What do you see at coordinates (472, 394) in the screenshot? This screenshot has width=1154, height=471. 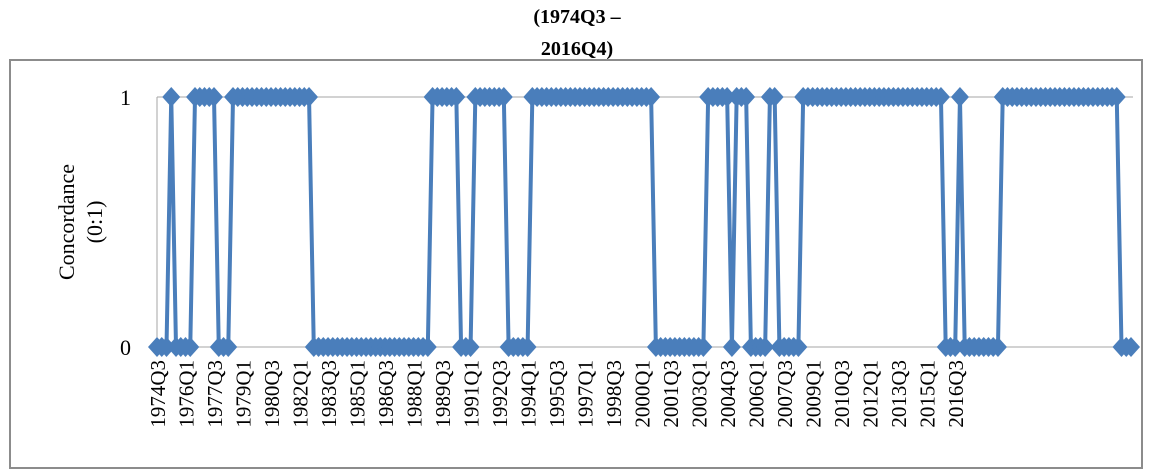 I see `x-tick-label: 1991Q1` at bounding box center [472, 394].